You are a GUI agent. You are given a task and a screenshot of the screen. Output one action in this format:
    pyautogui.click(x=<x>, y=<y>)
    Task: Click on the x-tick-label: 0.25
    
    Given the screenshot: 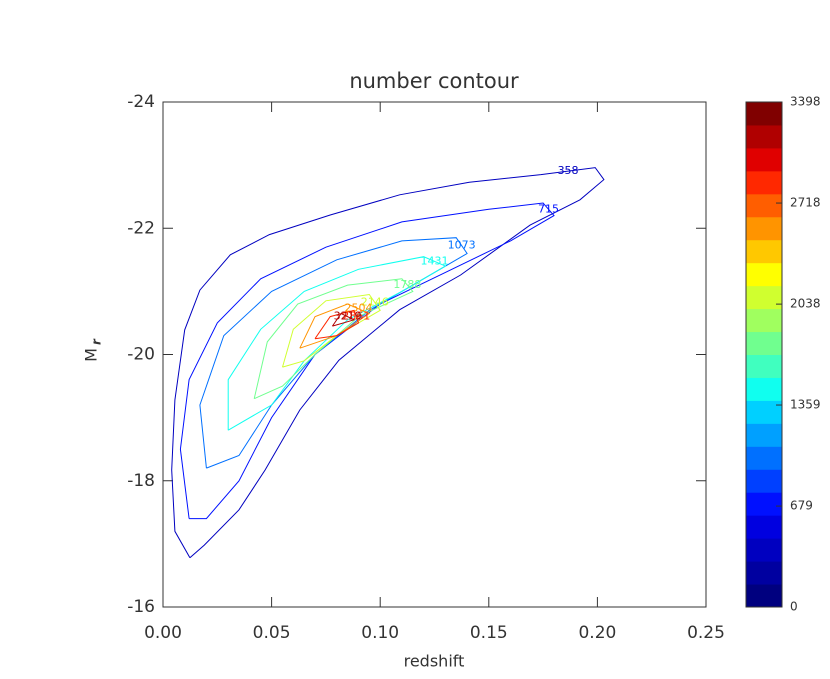 What is the action you would take?
    pyautogui.click(x=706, y=633)
    